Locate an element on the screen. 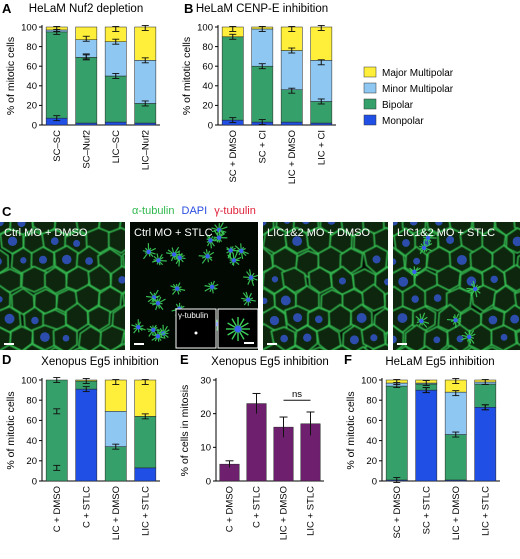 The height and width of the screenshot is (559, 520). chart-title: HeLaM CENP-E inhibition is located at coordinates (262, 9).